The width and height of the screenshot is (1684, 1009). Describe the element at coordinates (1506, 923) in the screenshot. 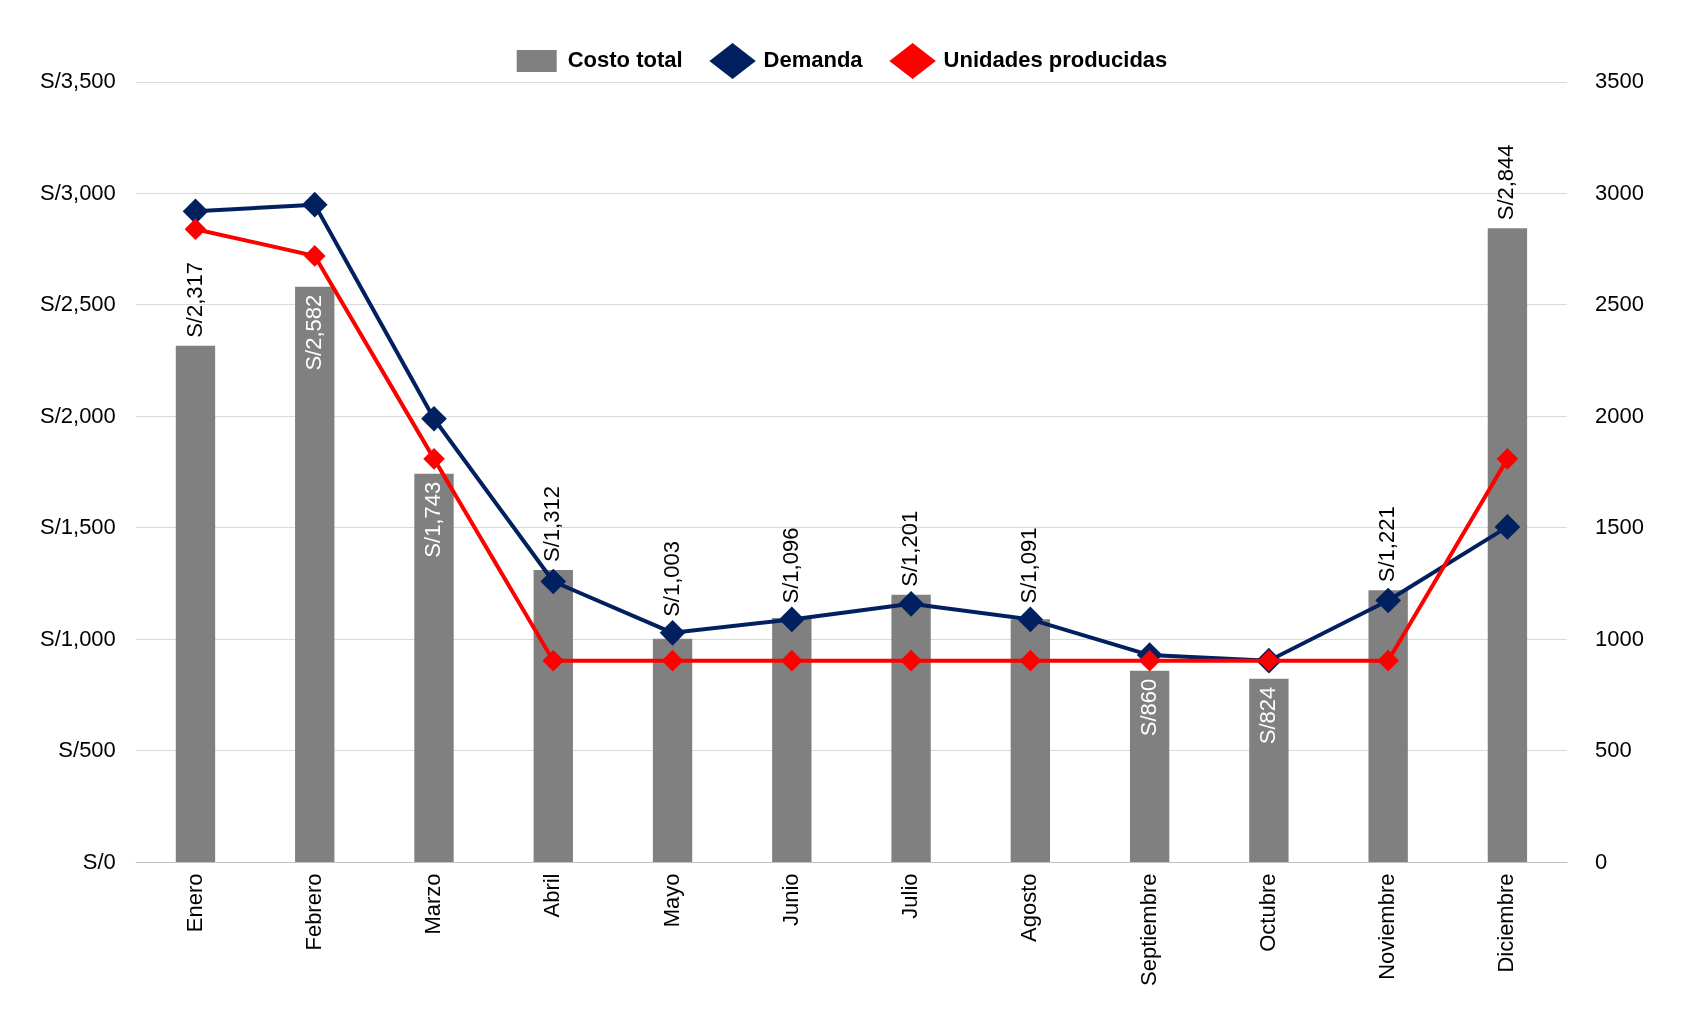

I see `x-tick-label: Diciembre` at that location.